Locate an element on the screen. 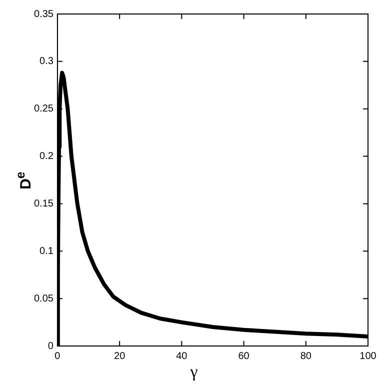  x-tick-label: 40 is located at coordinates (182, 356).